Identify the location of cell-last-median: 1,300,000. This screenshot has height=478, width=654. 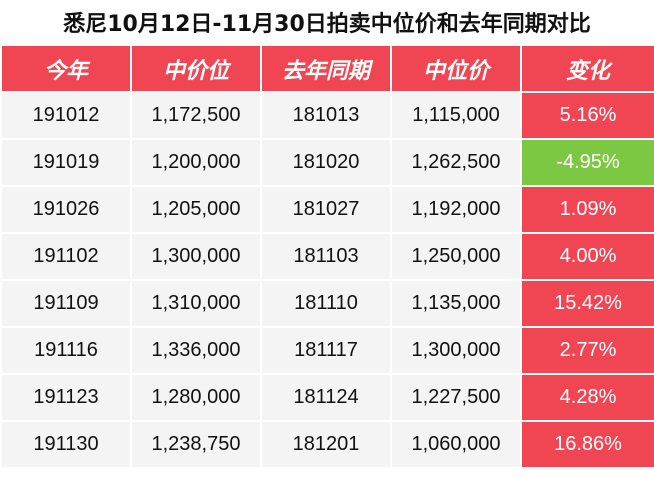
(456, 350).